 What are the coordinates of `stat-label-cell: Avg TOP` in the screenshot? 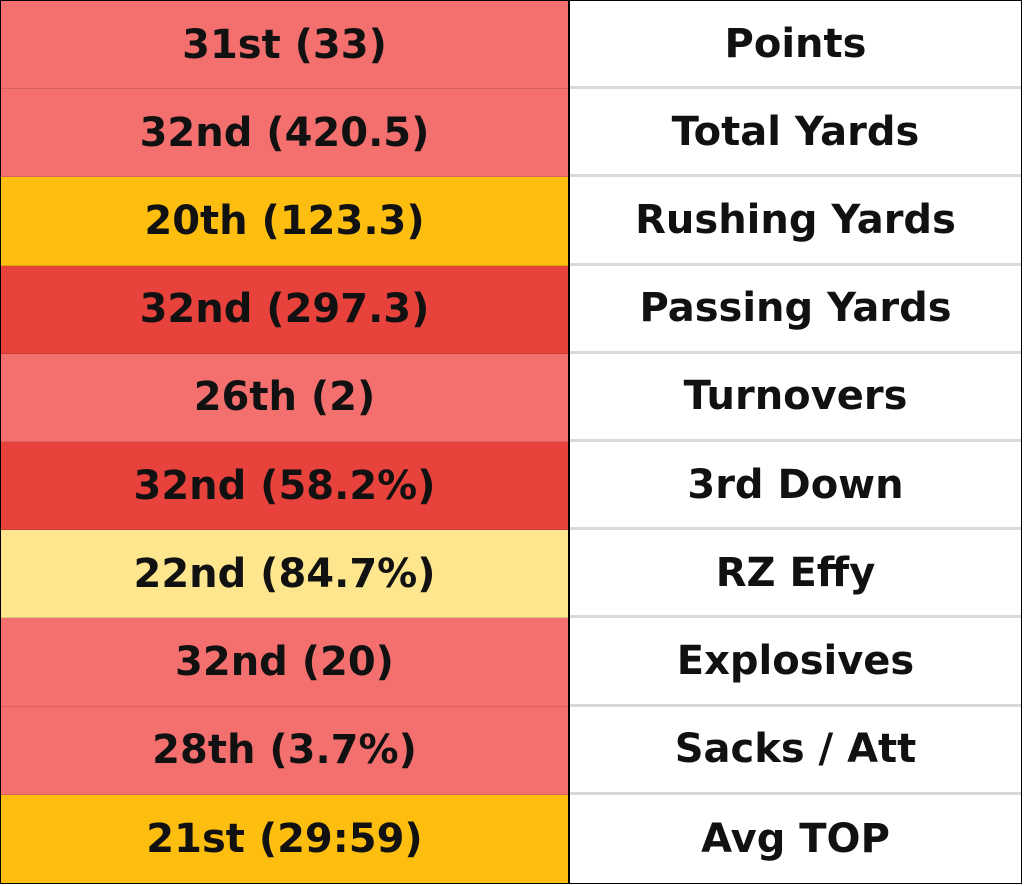 It's located at (795, 838).